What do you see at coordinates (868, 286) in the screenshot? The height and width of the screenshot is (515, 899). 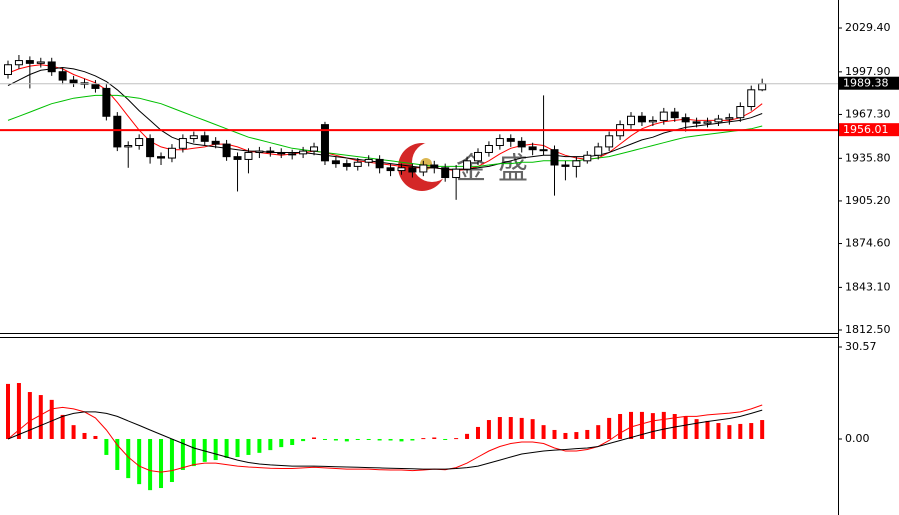 I see `y-tick-label: 1843.10` at bounding box center [868, 286].